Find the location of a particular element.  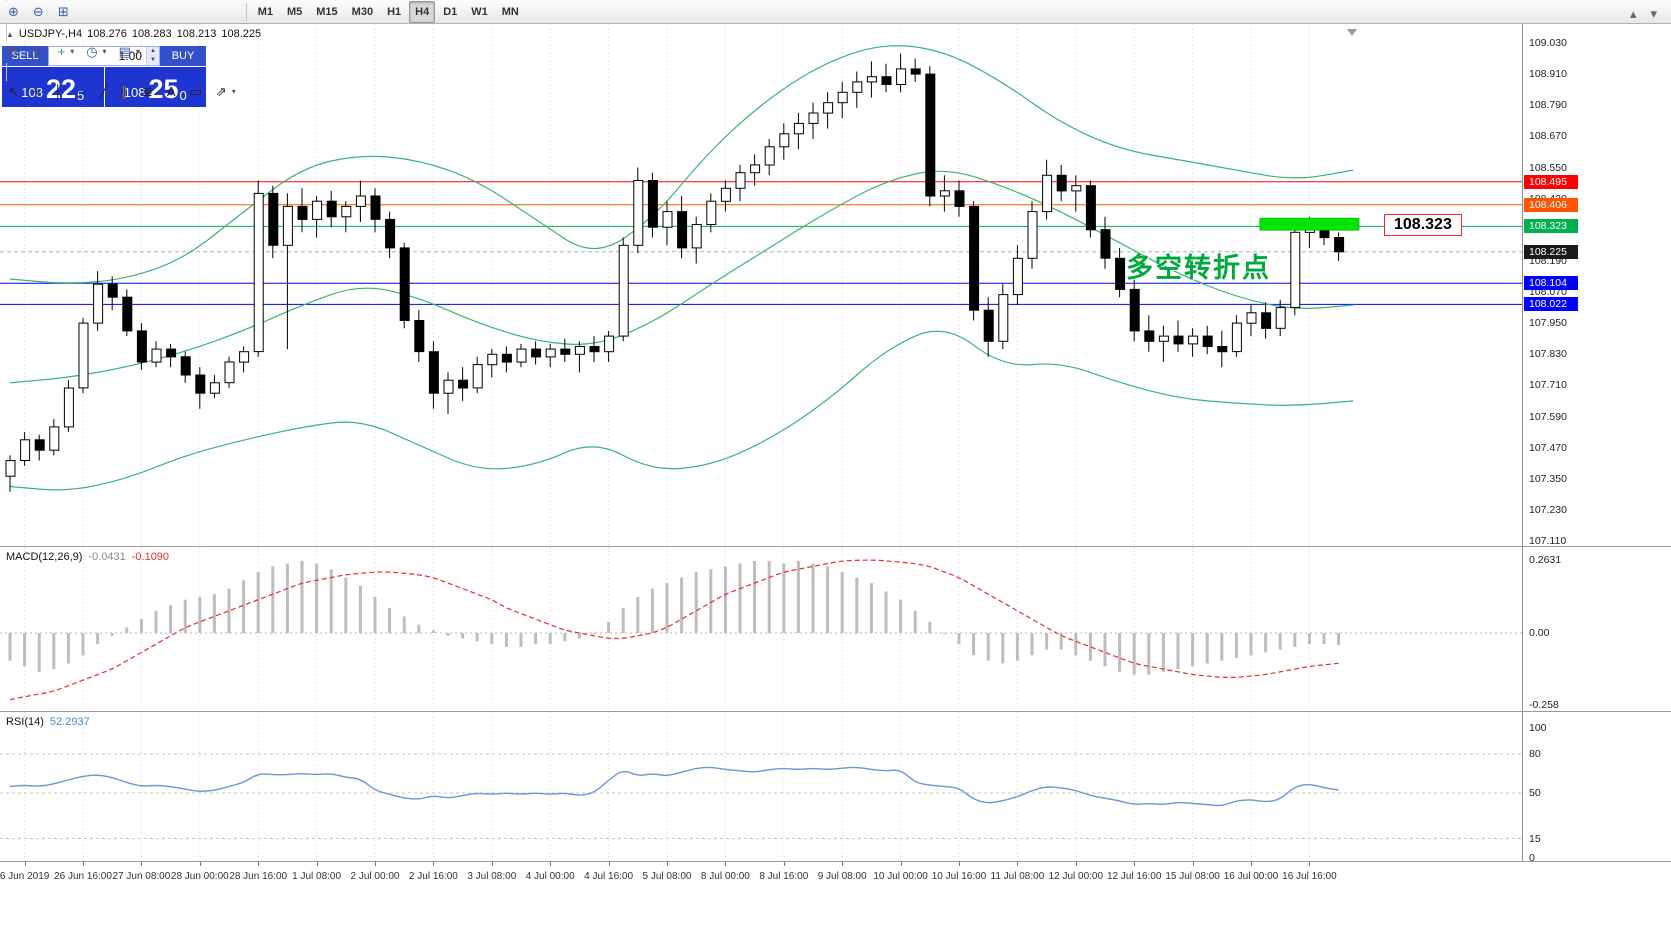

shapes-button: ⇗ ▾ is located at coordinates (226, 92).